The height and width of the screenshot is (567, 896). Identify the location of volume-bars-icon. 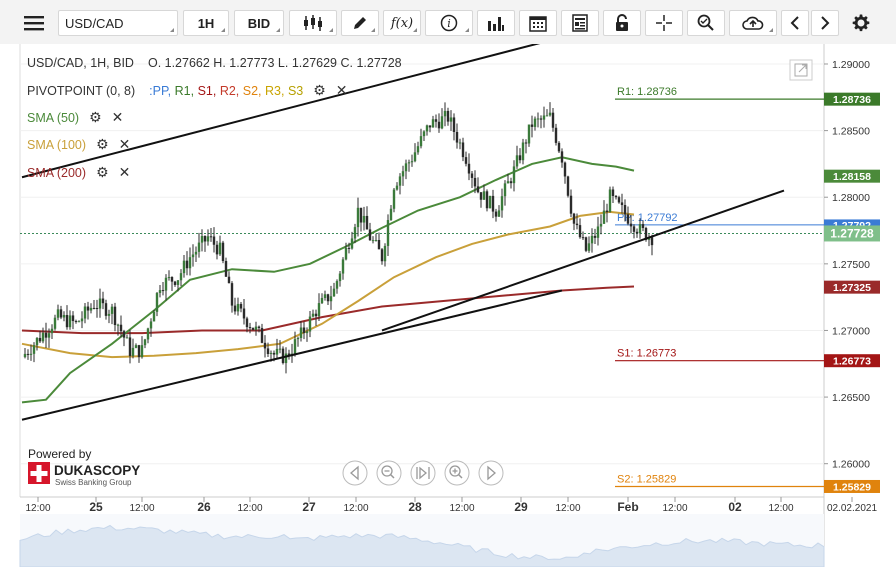
(496, 23).